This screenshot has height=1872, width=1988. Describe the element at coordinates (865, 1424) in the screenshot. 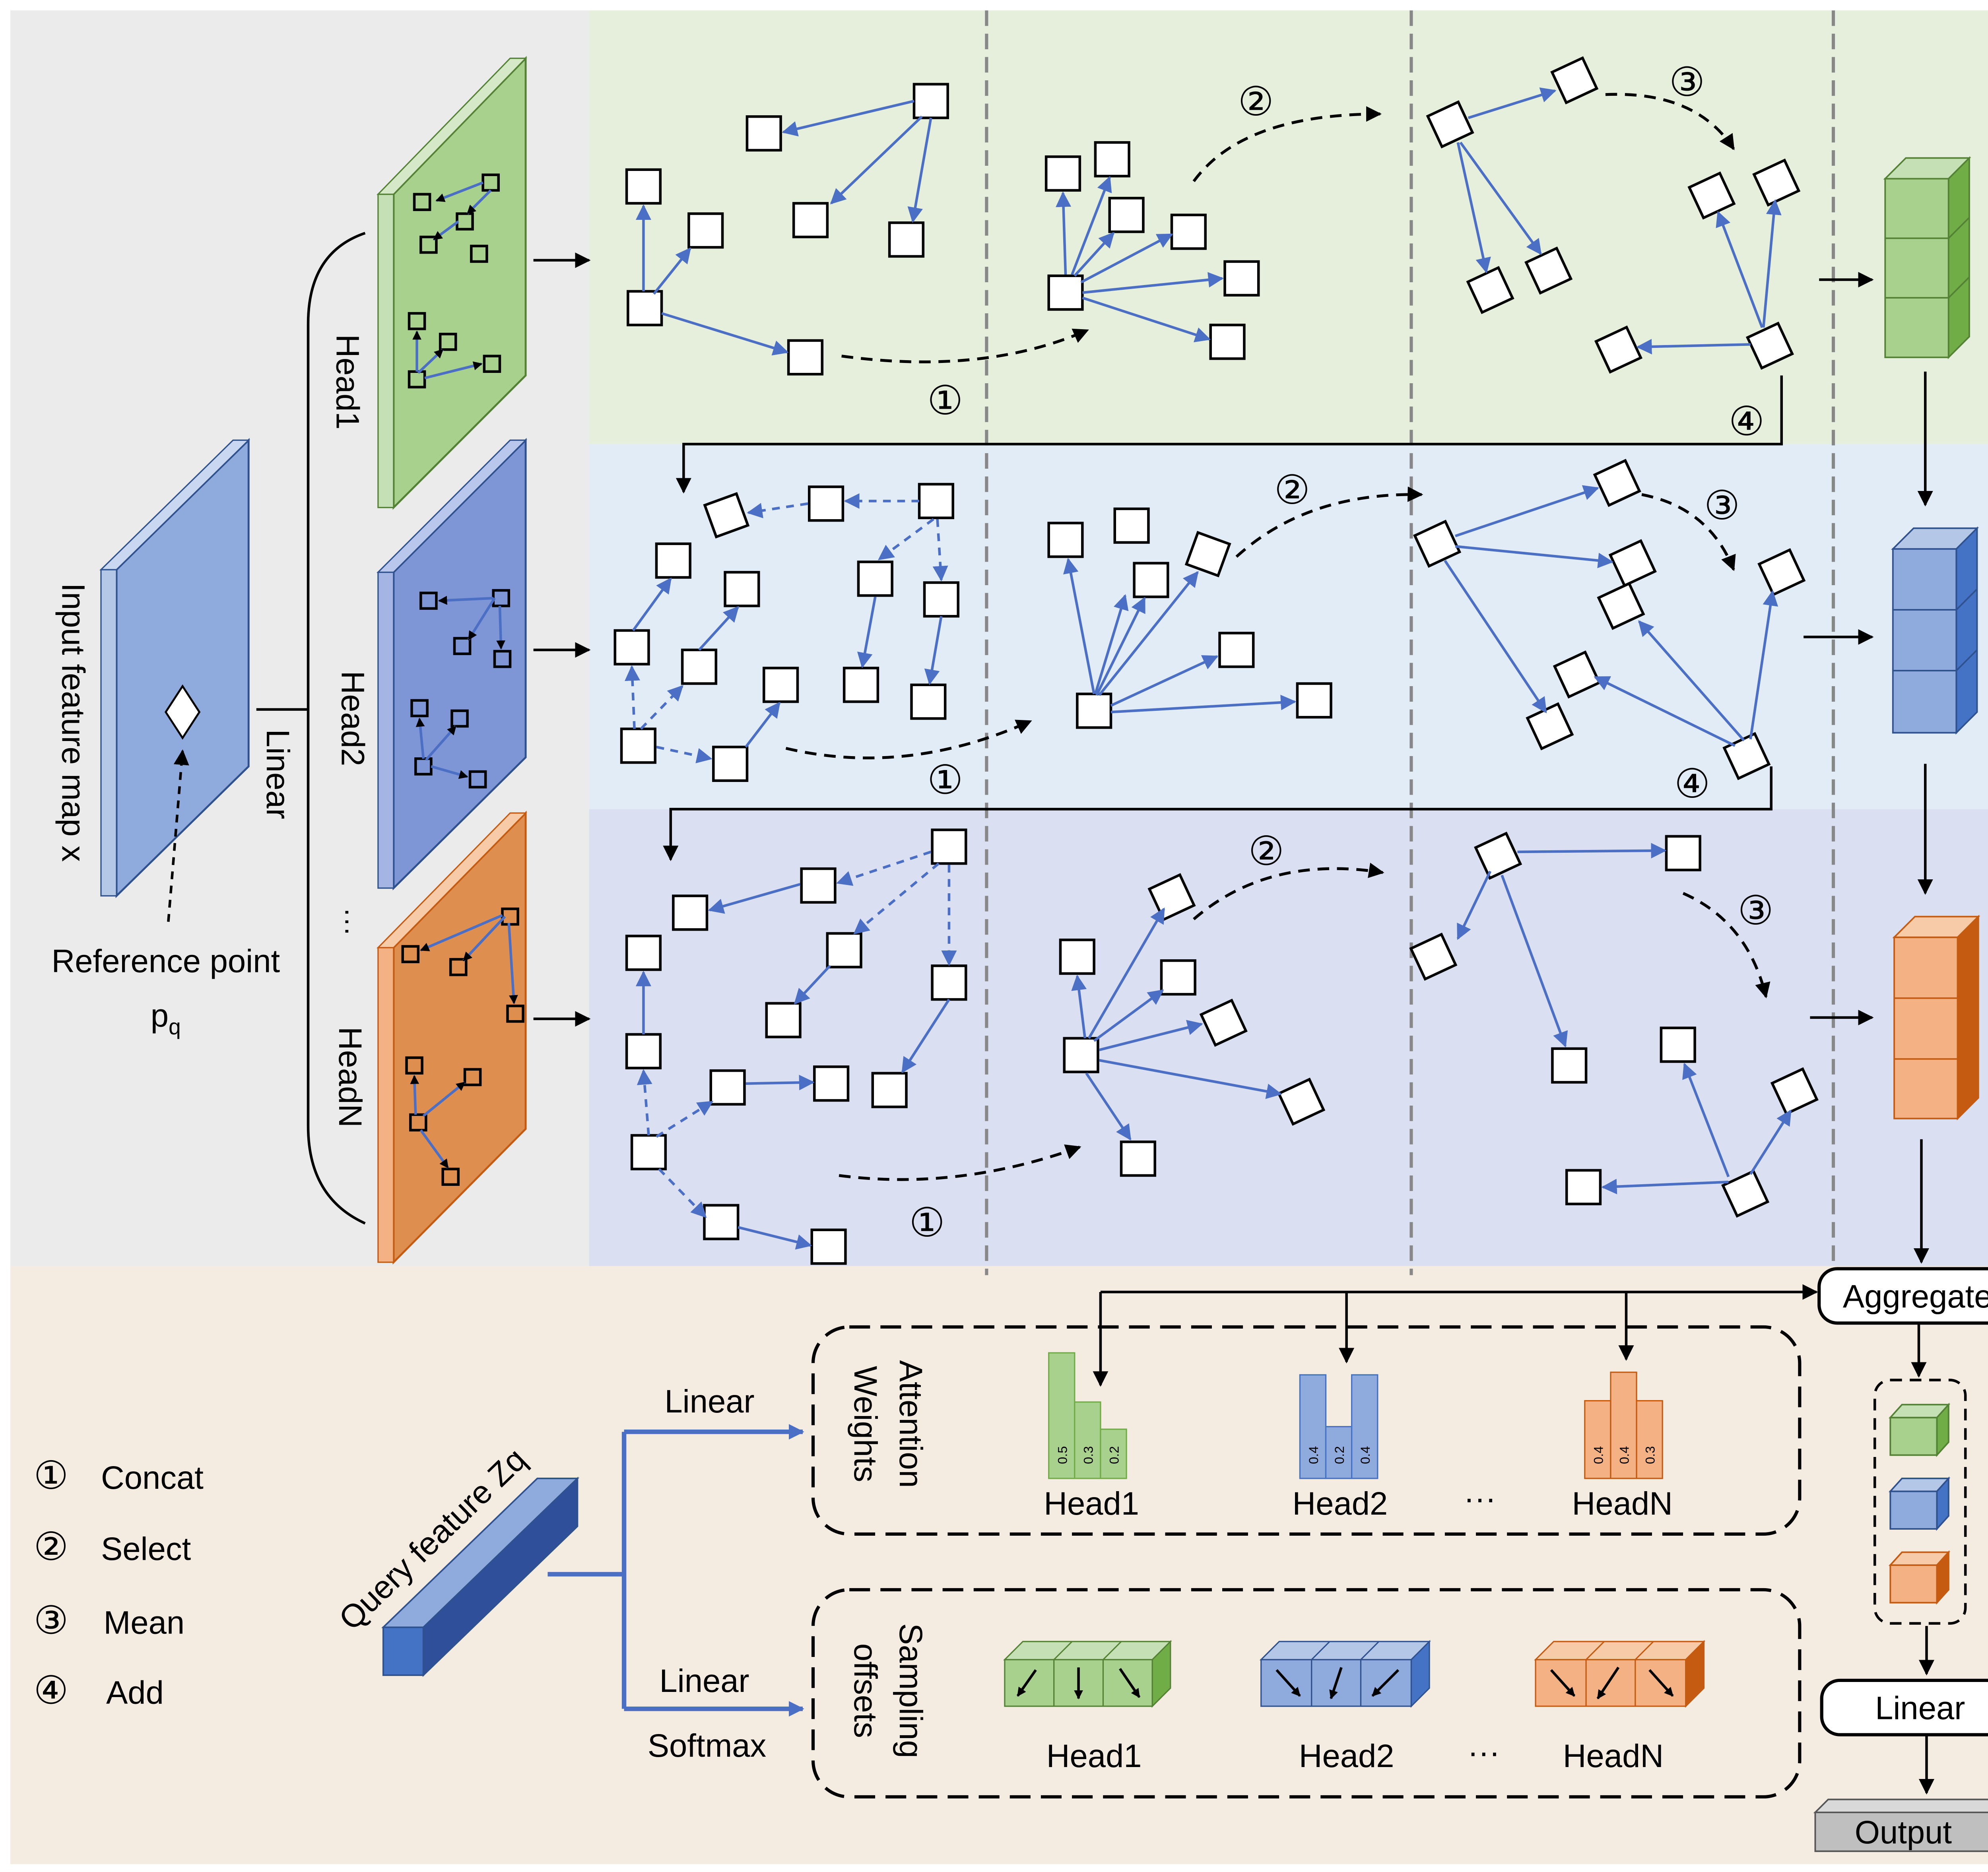

I see `attention-weights-line2: Weights` at that location.